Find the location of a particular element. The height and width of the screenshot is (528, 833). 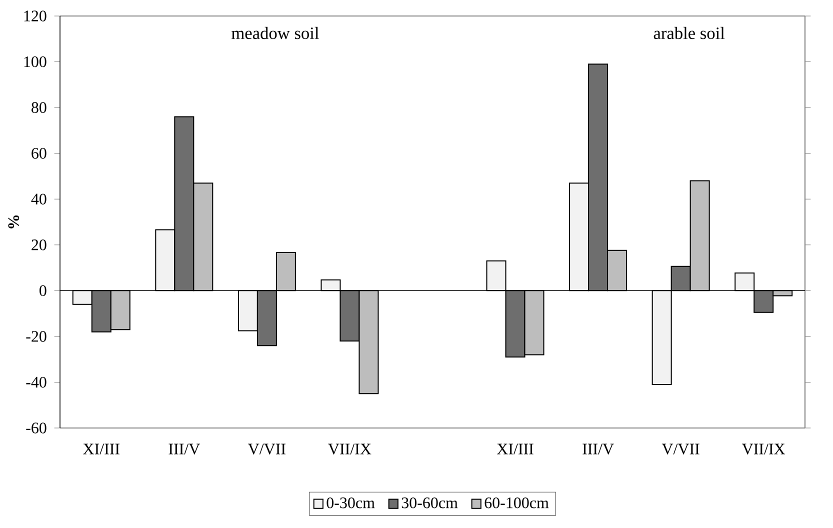

legend-label: 0-30cm is located at coordinates (350, 502).